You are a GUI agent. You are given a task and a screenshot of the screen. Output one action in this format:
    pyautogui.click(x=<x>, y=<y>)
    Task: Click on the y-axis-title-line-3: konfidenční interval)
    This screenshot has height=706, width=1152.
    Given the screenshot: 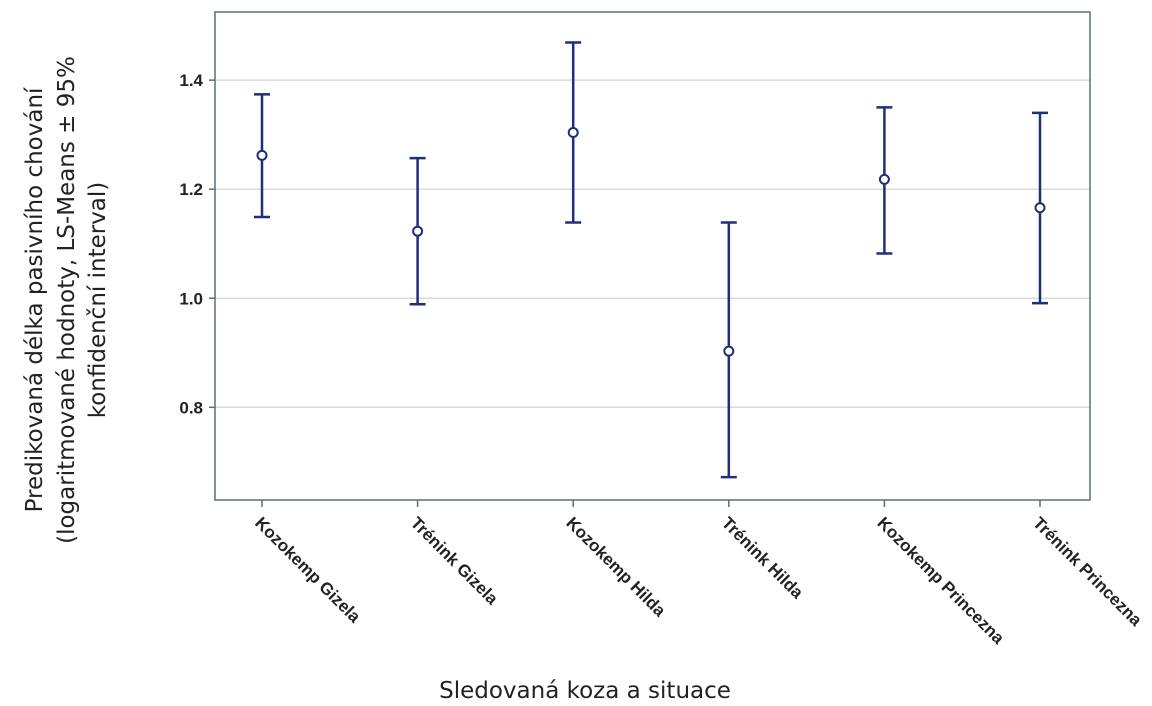 What is the action you would take?
    pyautogui.click(x=98, y=300)
    